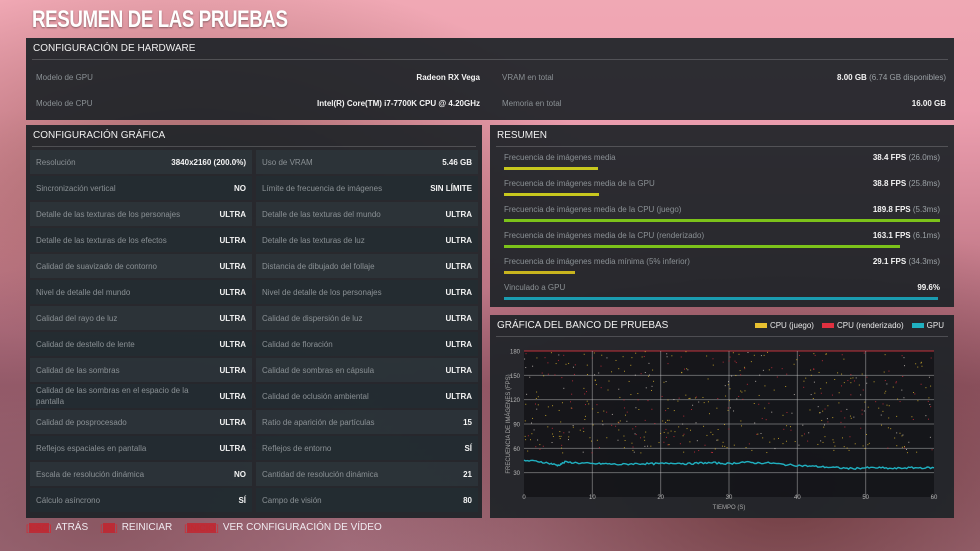  Describe the element at coordinates (91, 448) in the screenshot. I see `setting-label: Reflejos espaciales en pantalla` at that location.